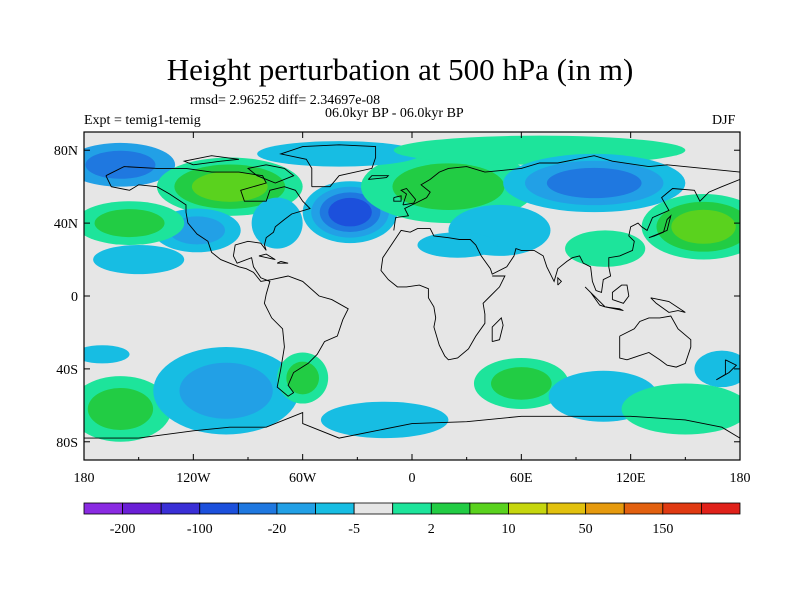 This screenshot has height=600, width=800. Describe the element at coordinates (586, 529) in the screenshot. I see `colorbar-label-6: 50` at that location.